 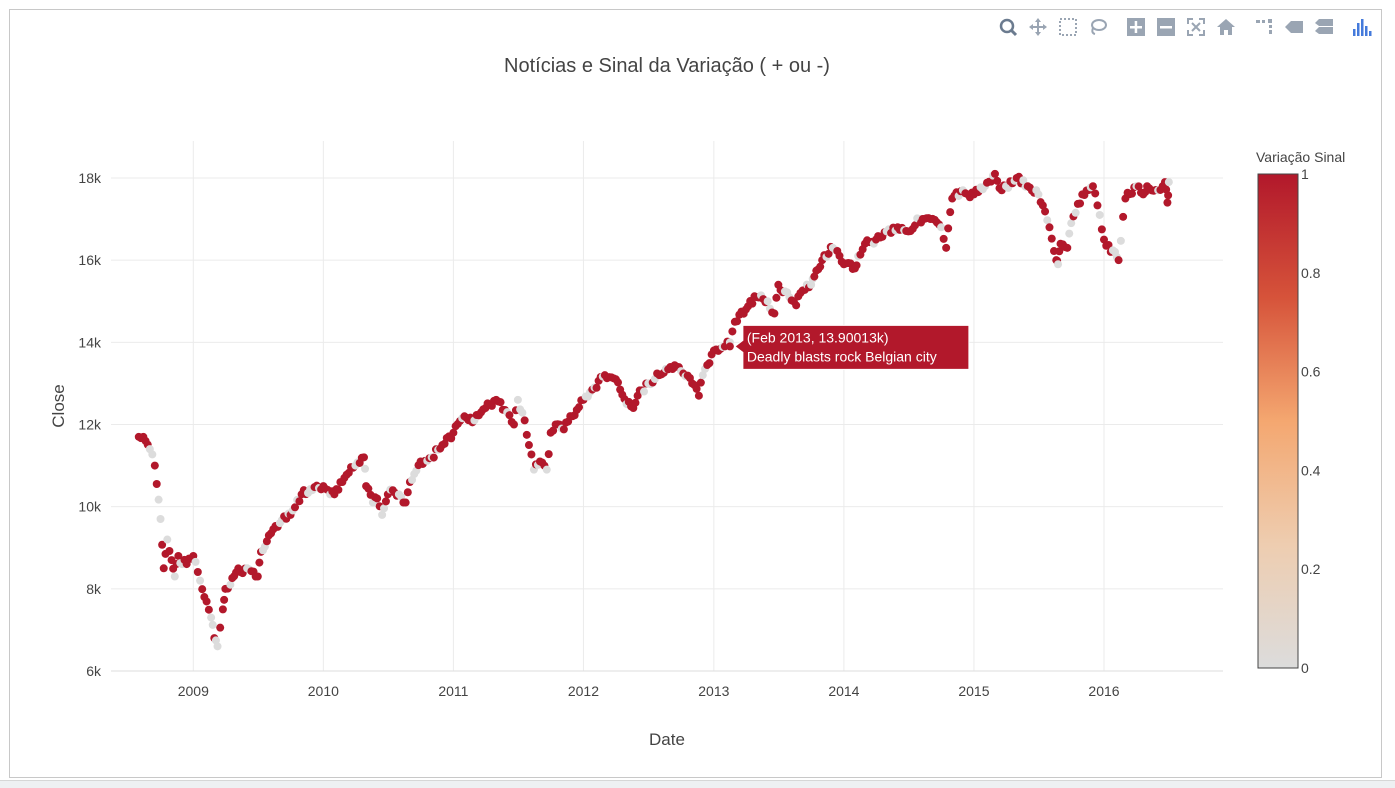 I want to click on box-select-icon, so click(x=1068, y=27).